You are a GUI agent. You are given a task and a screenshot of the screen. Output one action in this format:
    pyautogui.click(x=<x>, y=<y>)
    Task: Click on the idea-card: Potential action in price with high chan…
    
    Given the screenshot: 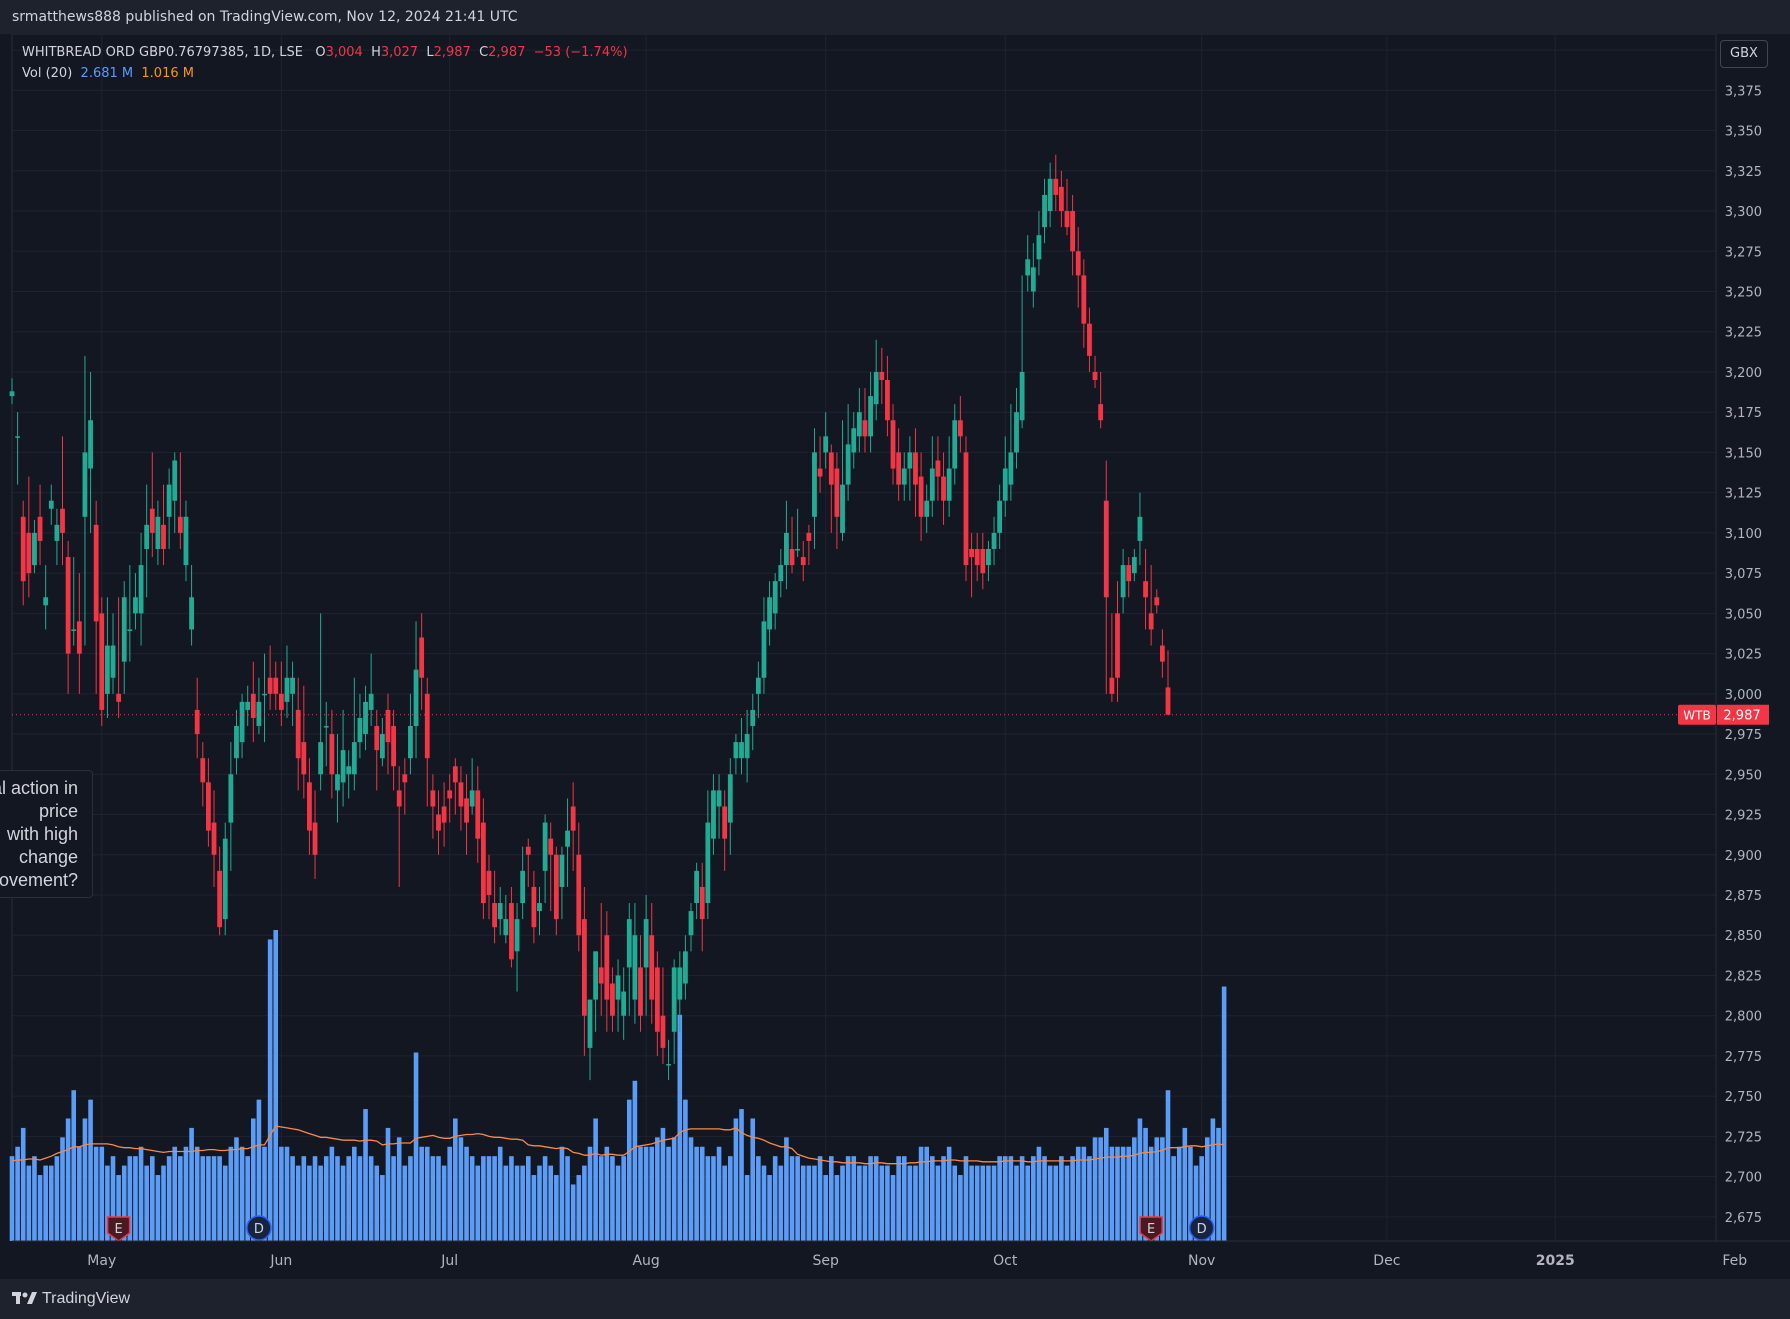 What is the action you would take?
    pyautogui.click(x=46, y=834)
    